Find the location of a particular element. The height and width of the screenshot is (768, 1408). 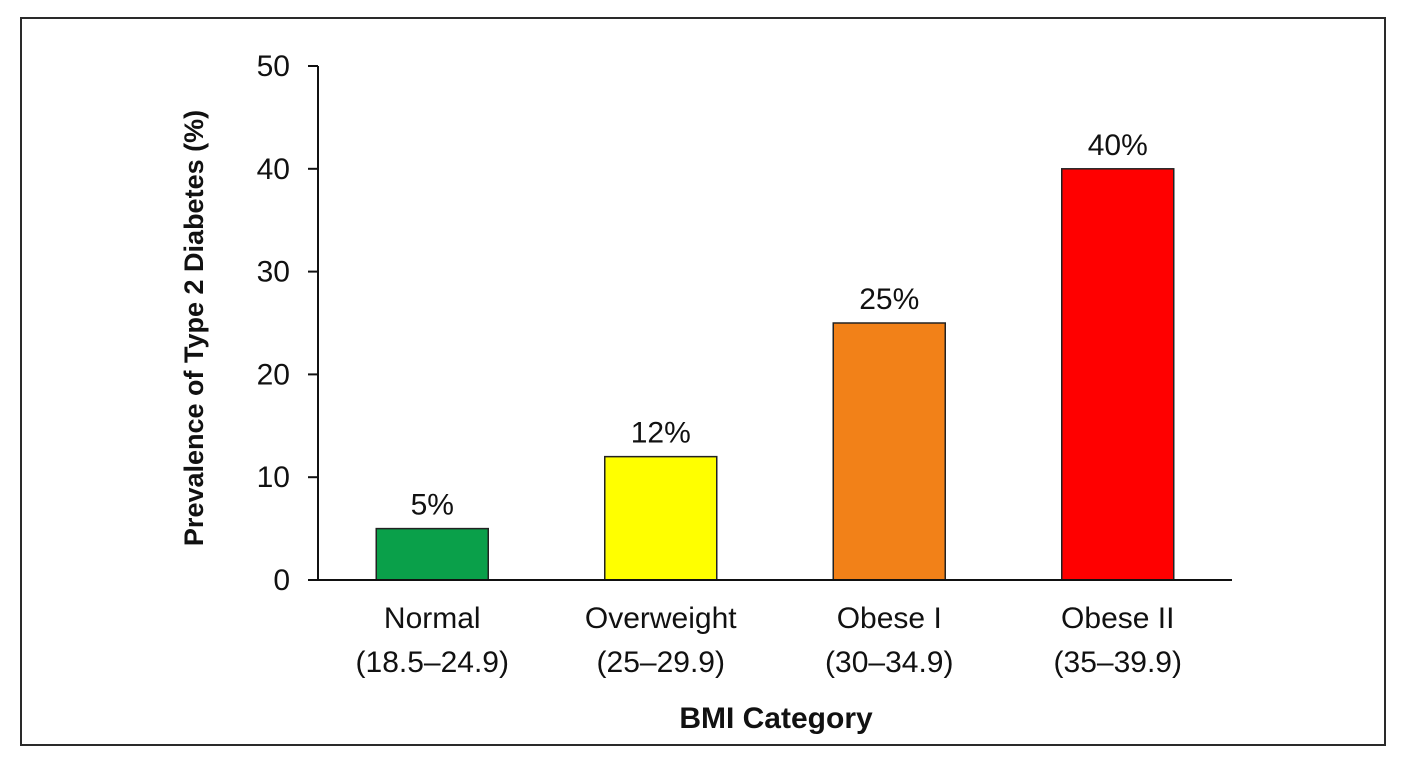

x-tick-label-name: Obese I is located at coordinates (889, 618).